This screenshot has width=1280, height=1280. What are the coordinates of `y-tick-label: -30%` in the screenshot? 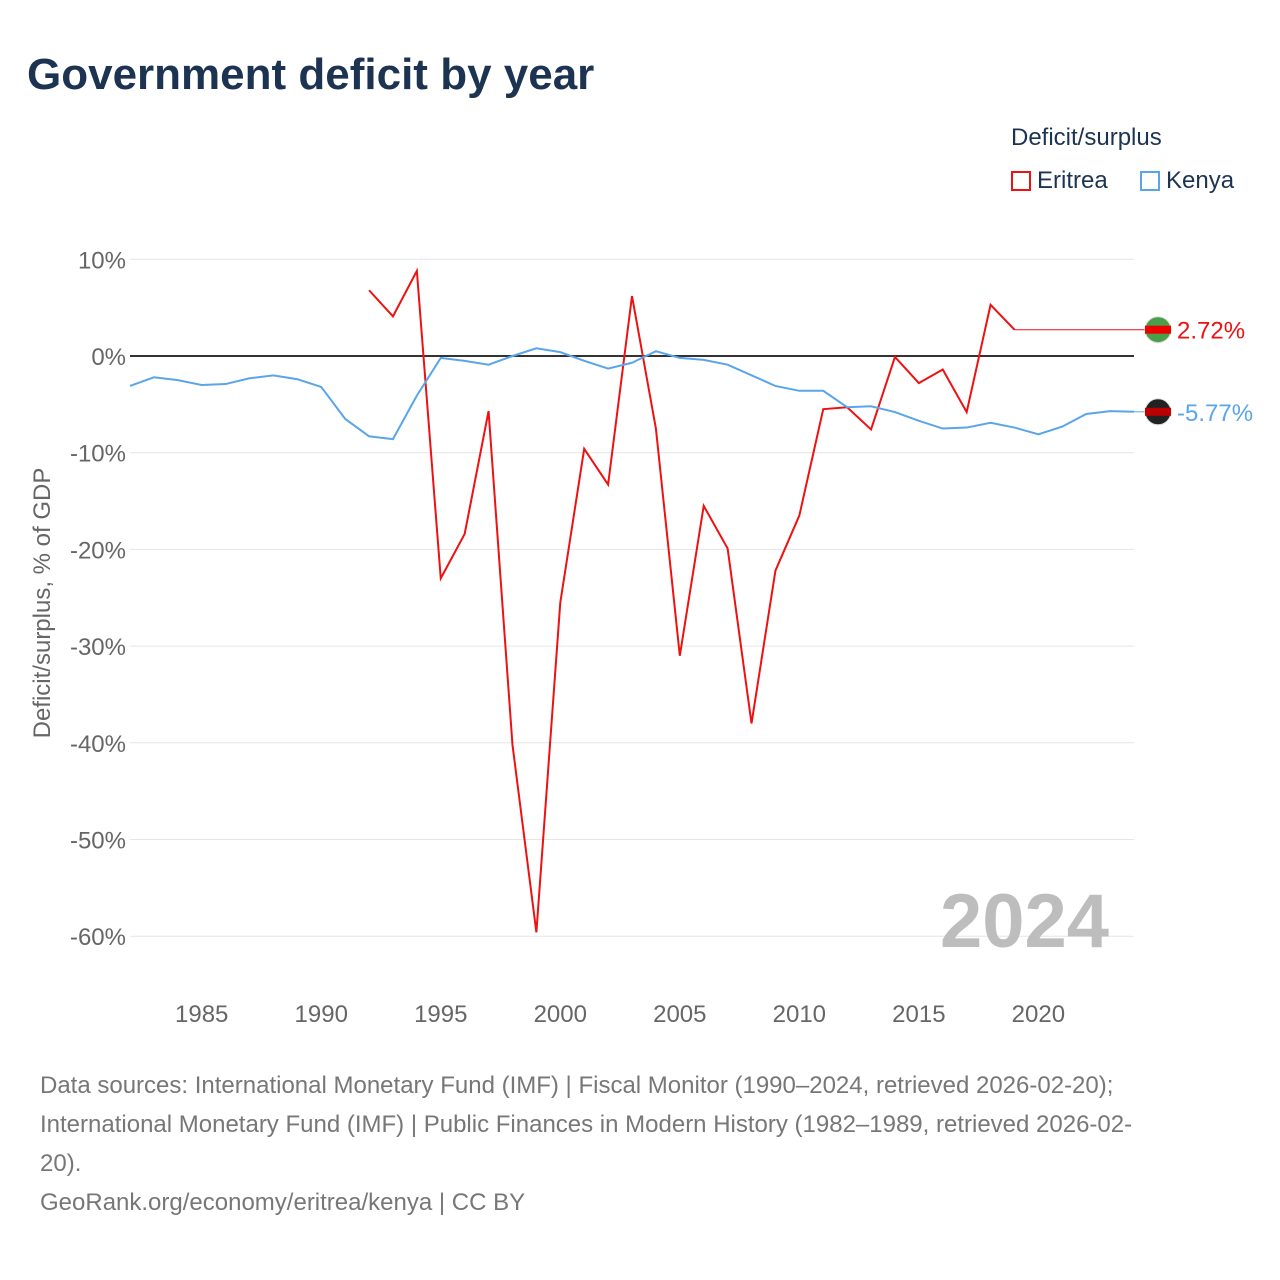 It's located at (98, 647).